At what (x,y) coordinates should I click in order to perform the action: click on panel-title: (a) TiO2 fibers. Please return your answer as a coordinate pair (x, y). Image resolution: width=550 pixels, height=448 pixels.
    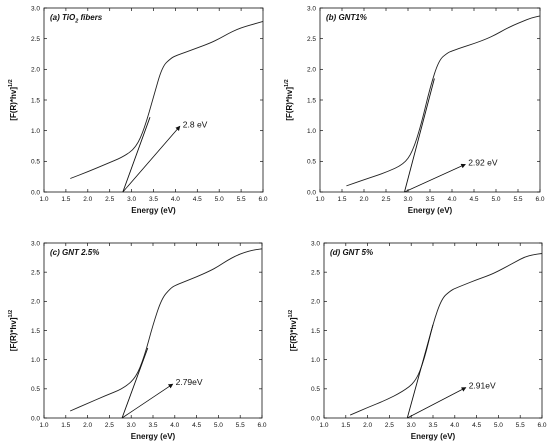
    Looking at the image, I should click on (76, 19).